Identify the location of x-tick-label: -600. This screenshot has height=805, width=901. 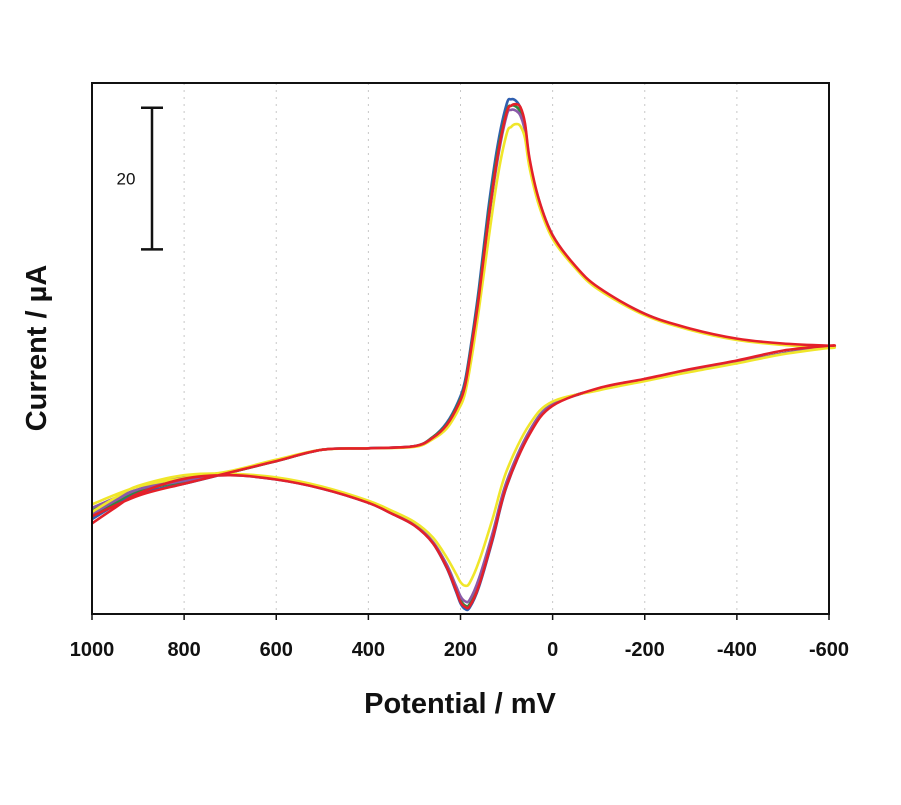
(829, 650).